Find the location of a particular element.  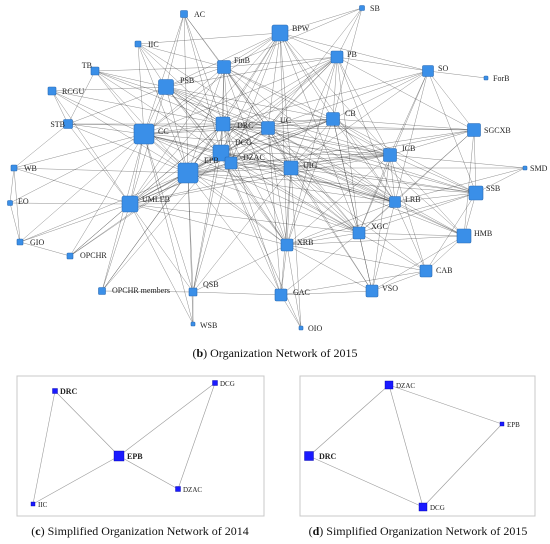

node-gio is located at coordinates (20, 242).